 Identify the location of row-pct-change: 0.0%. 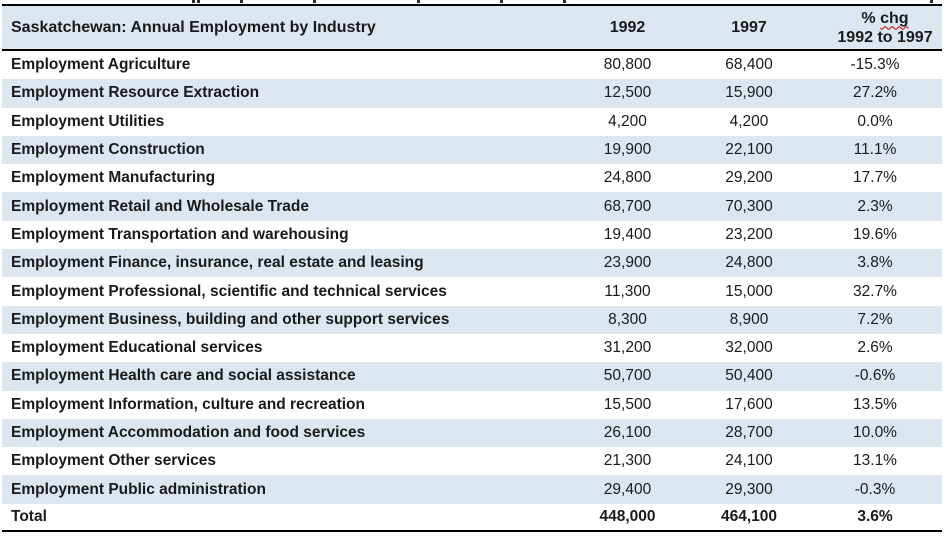
(875, 121).